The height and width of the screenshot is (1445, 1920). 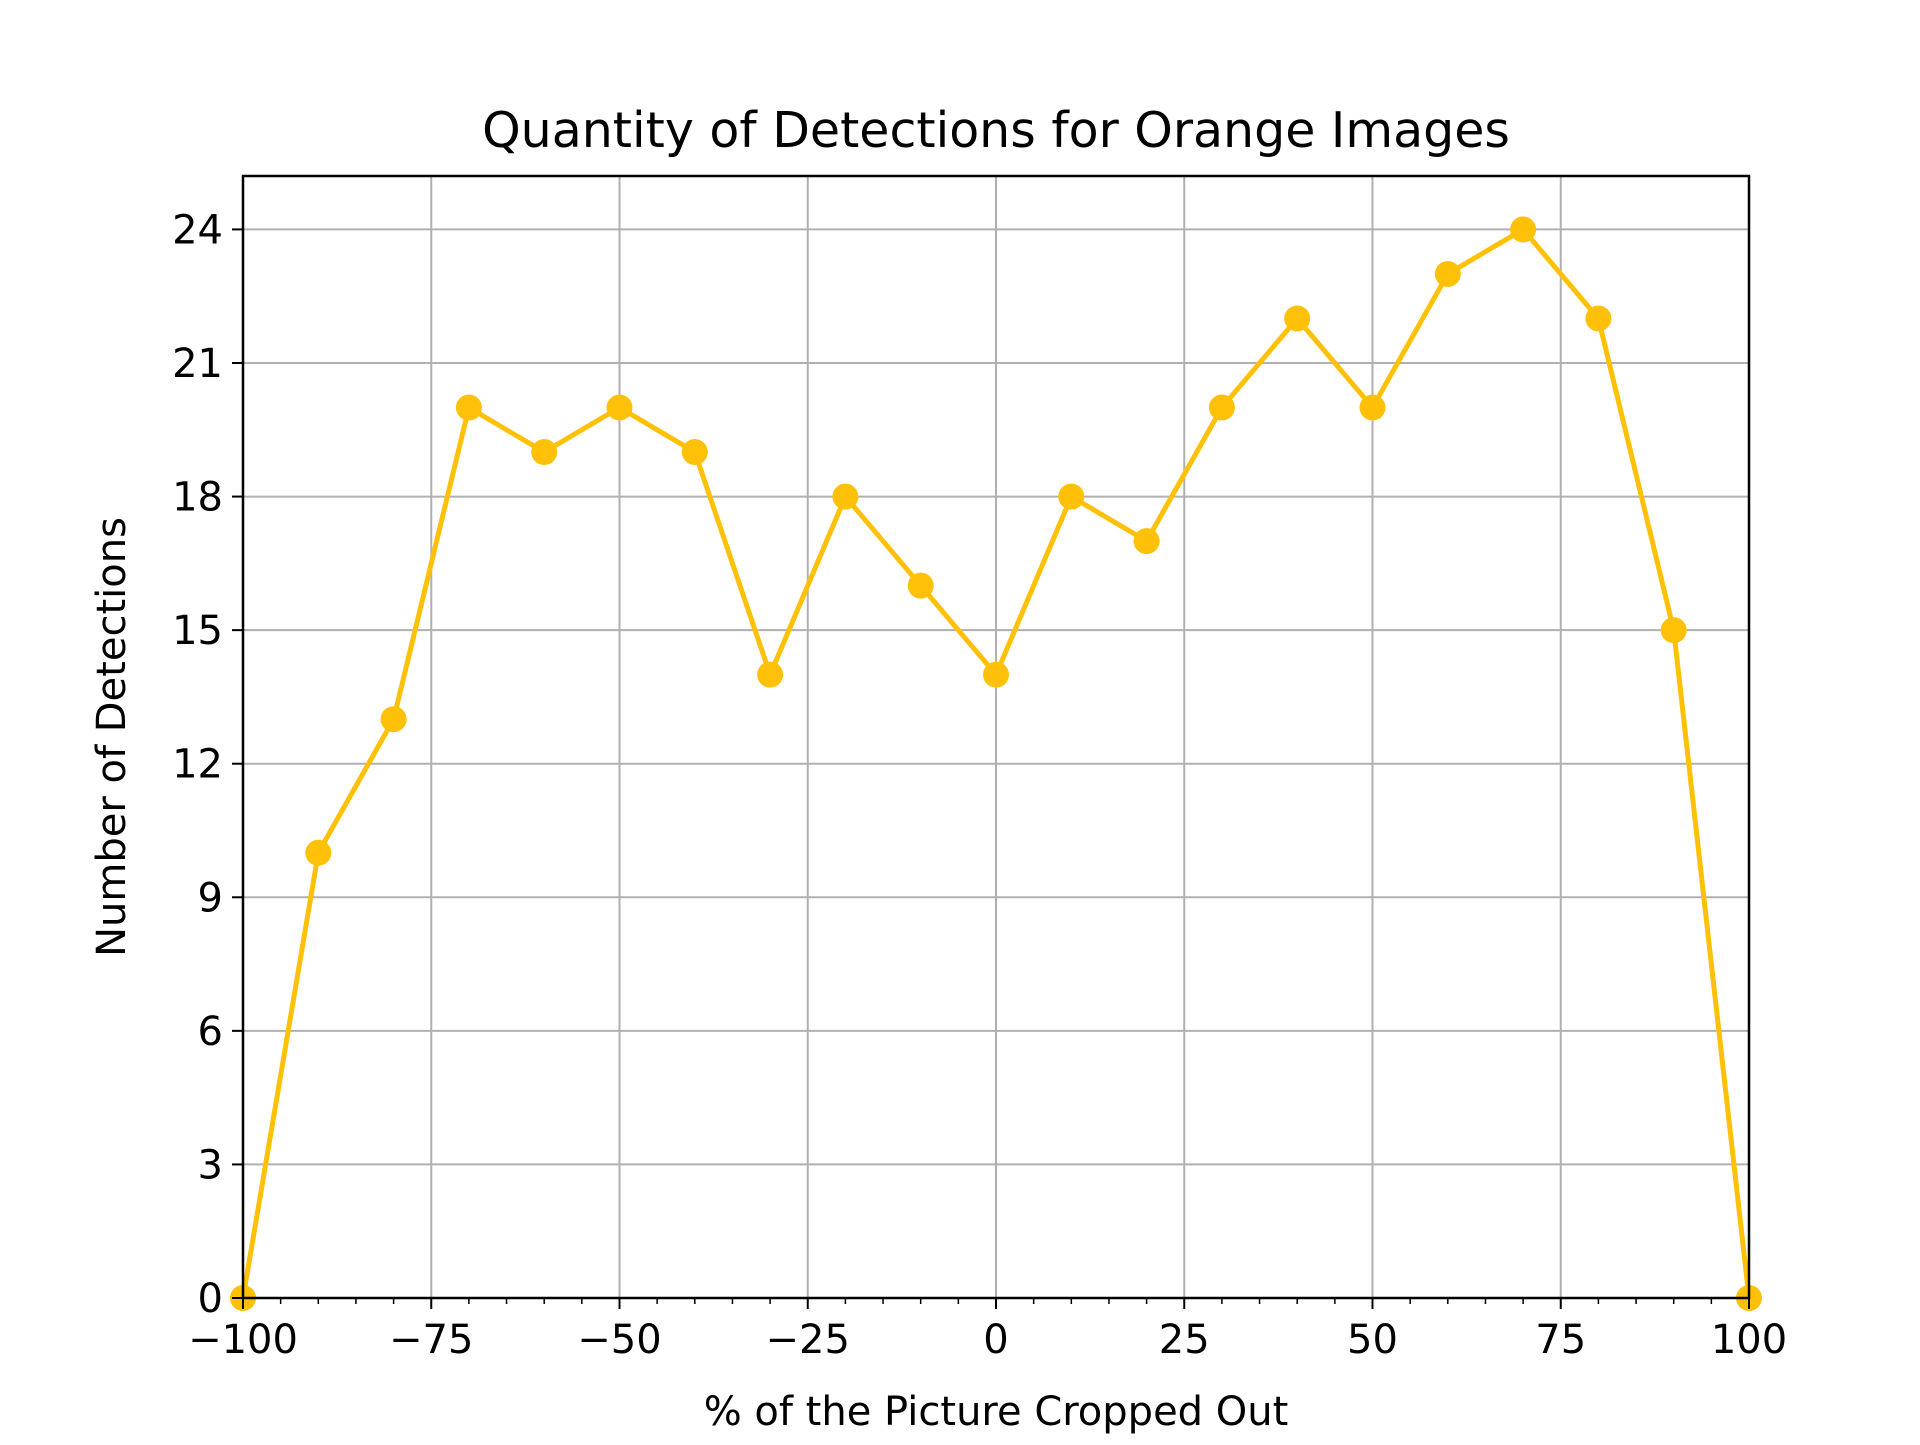 What do you see at coordinates (619, 1340) in the screenshot?
I see `x-tick-label: −50` at bounding box center [619, 1340].